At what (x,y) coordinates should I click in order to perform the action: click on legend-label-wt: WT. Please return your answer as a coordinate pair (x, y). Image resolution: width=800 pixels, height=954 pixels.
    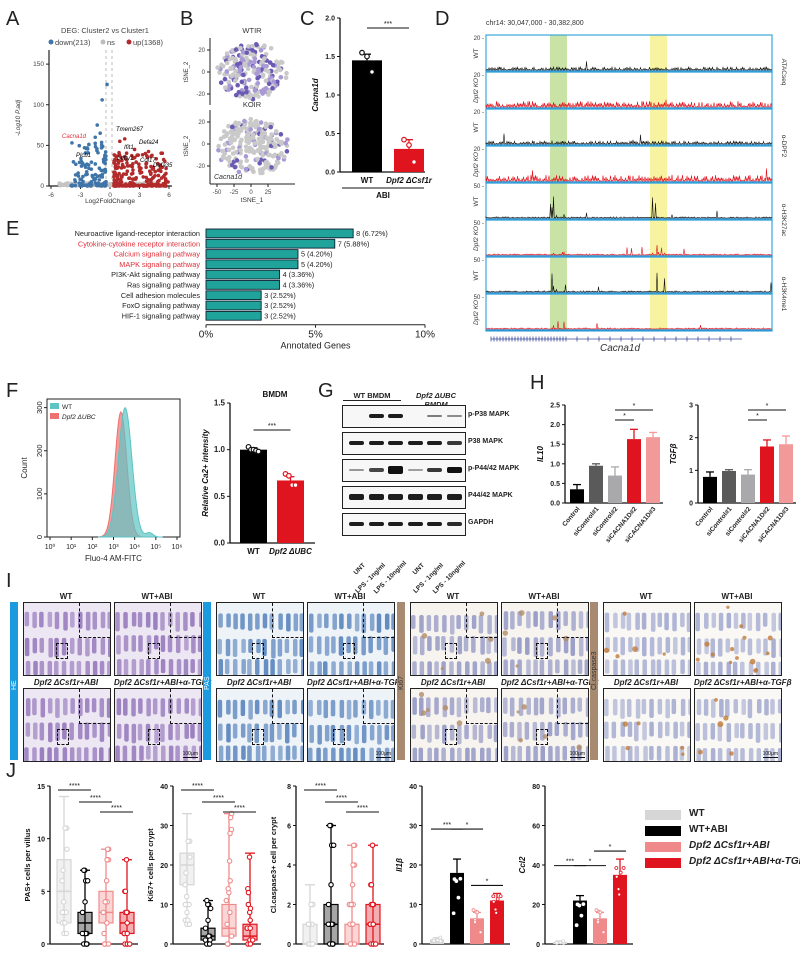
    Looking at the image, I should click on (697, 813).